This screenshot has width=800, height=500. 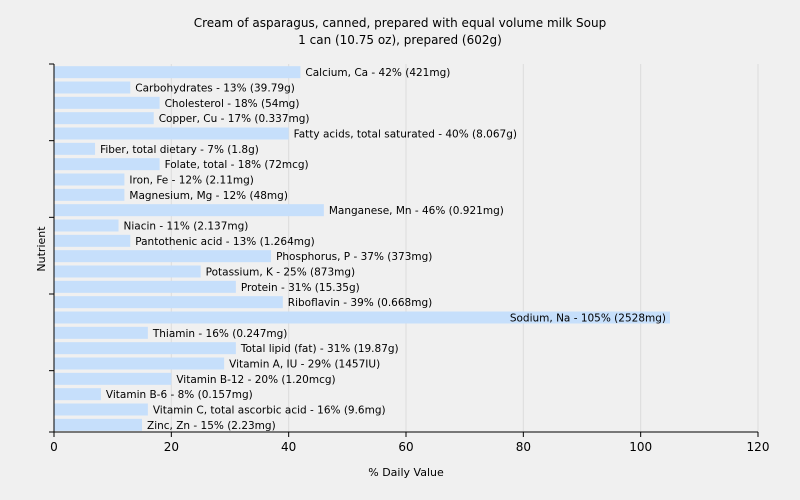 I want to click on bar-label: Fiber, total dietary - 7% (1.8g), so click(x=179, y=150).